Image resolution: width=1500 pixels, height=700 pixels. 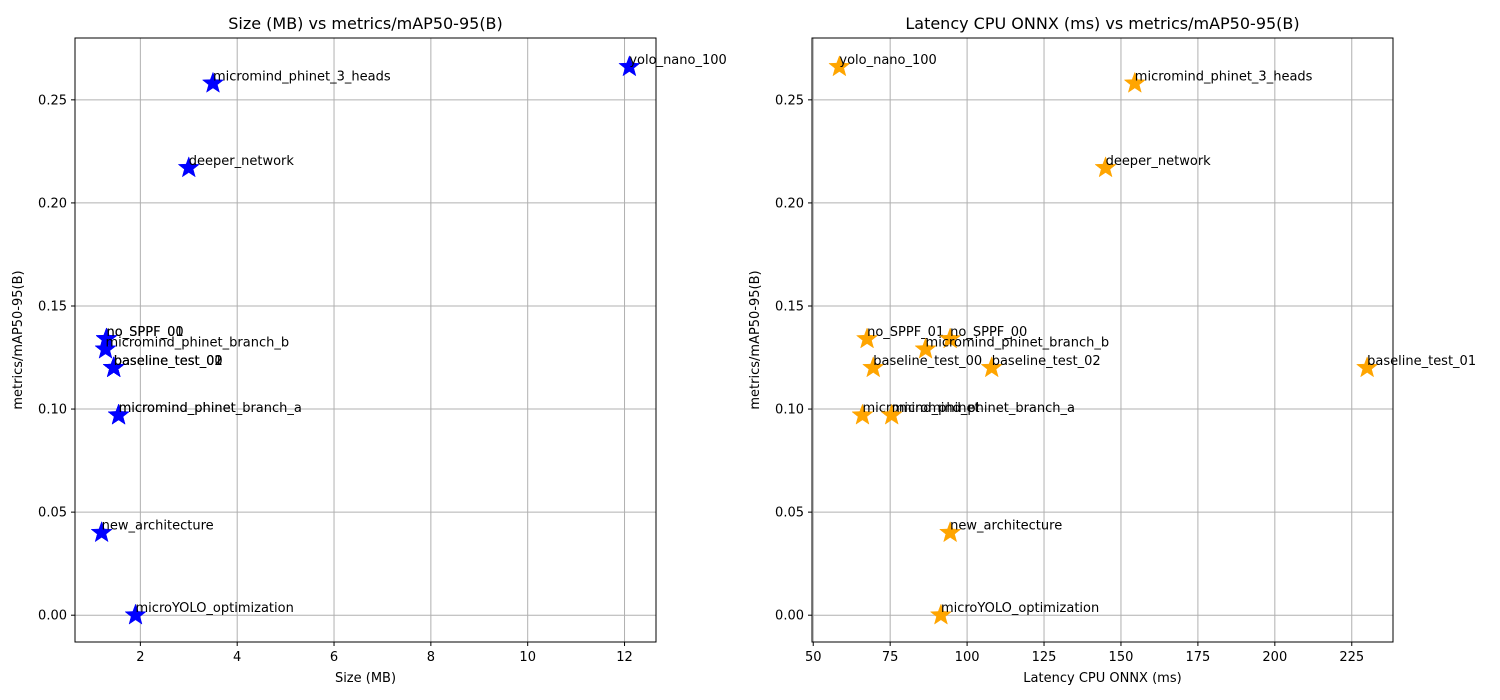 I want to click on x-tick-label: 6, so click(x=334, y=657).